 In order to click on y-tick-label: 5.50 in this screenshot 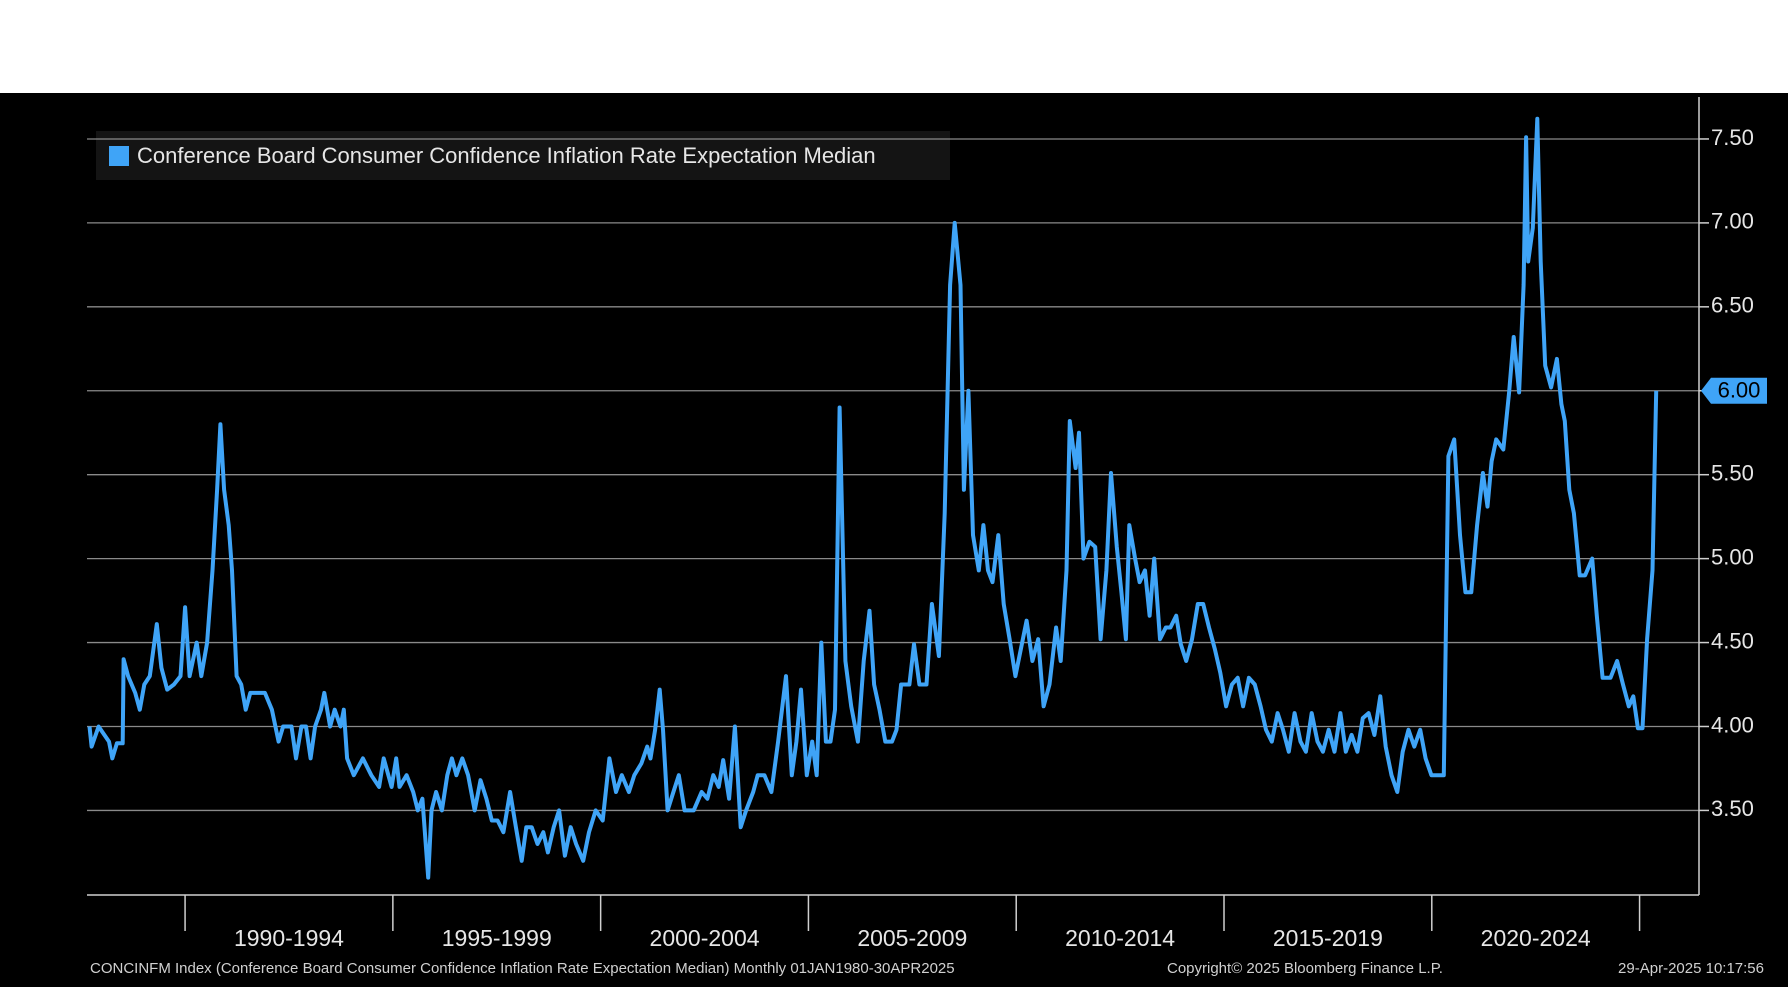, I will do `click(1732, 473)`.